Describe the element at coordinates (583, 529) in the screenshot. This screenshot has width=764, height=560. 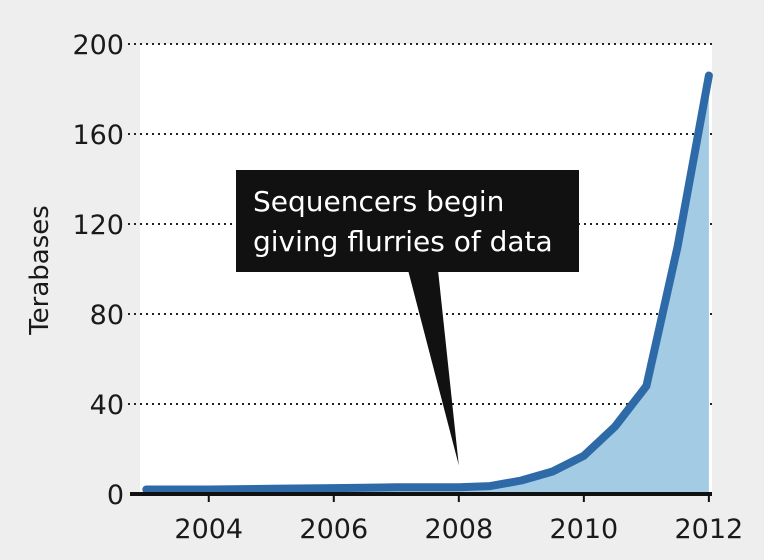
I see `x-tick-label: 2010` at that location.